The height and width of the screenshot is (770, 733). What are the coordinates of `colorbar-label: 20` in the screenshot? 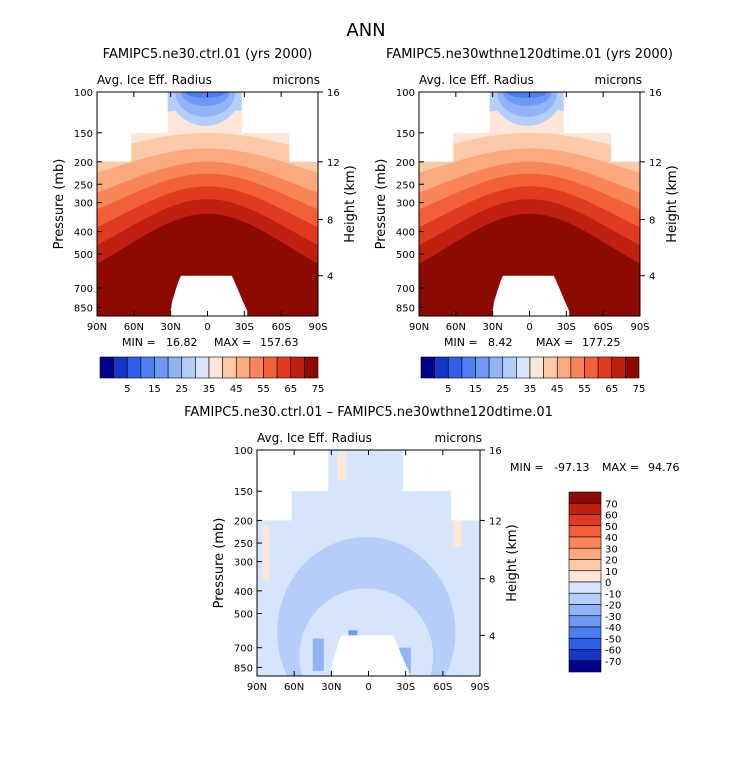 It's located at (611, 561).